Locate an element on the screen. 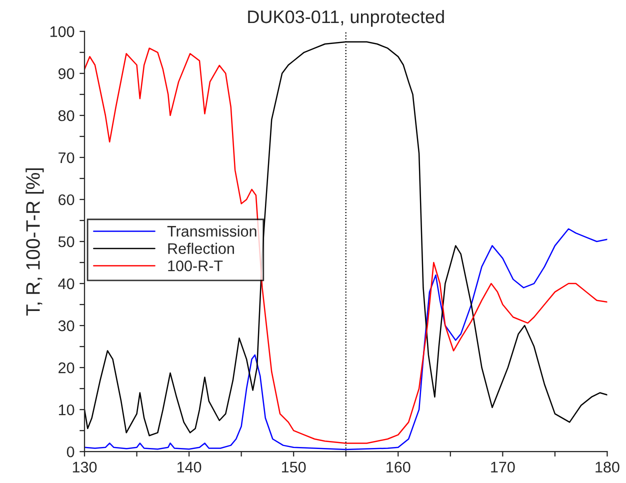 The width and height of the screenshot is (626, 483). x-tick-label: 130 is located at coordinates (84, 467).